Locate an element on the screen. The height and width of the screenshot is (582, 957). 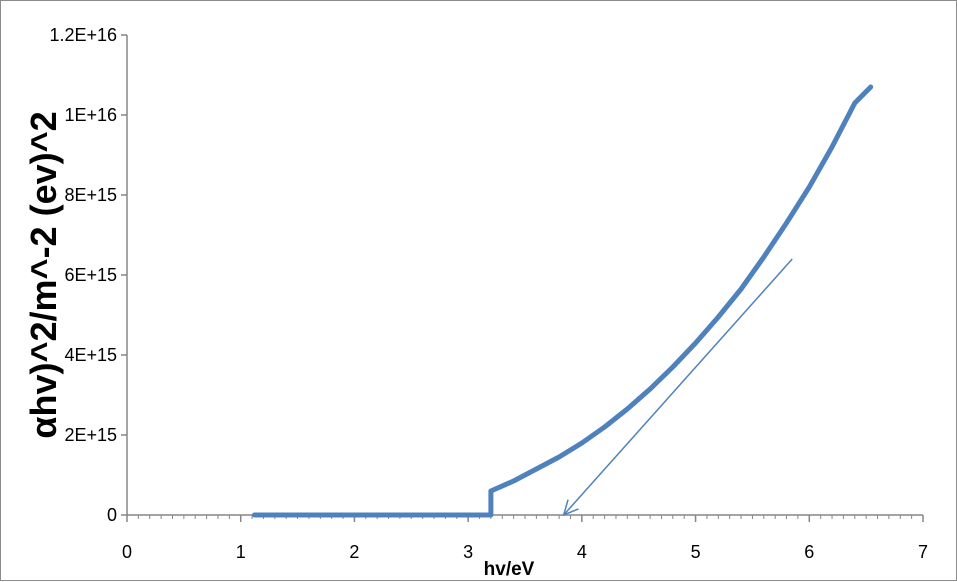
y-tick-label: 0 is located at coordinates (112, 515).